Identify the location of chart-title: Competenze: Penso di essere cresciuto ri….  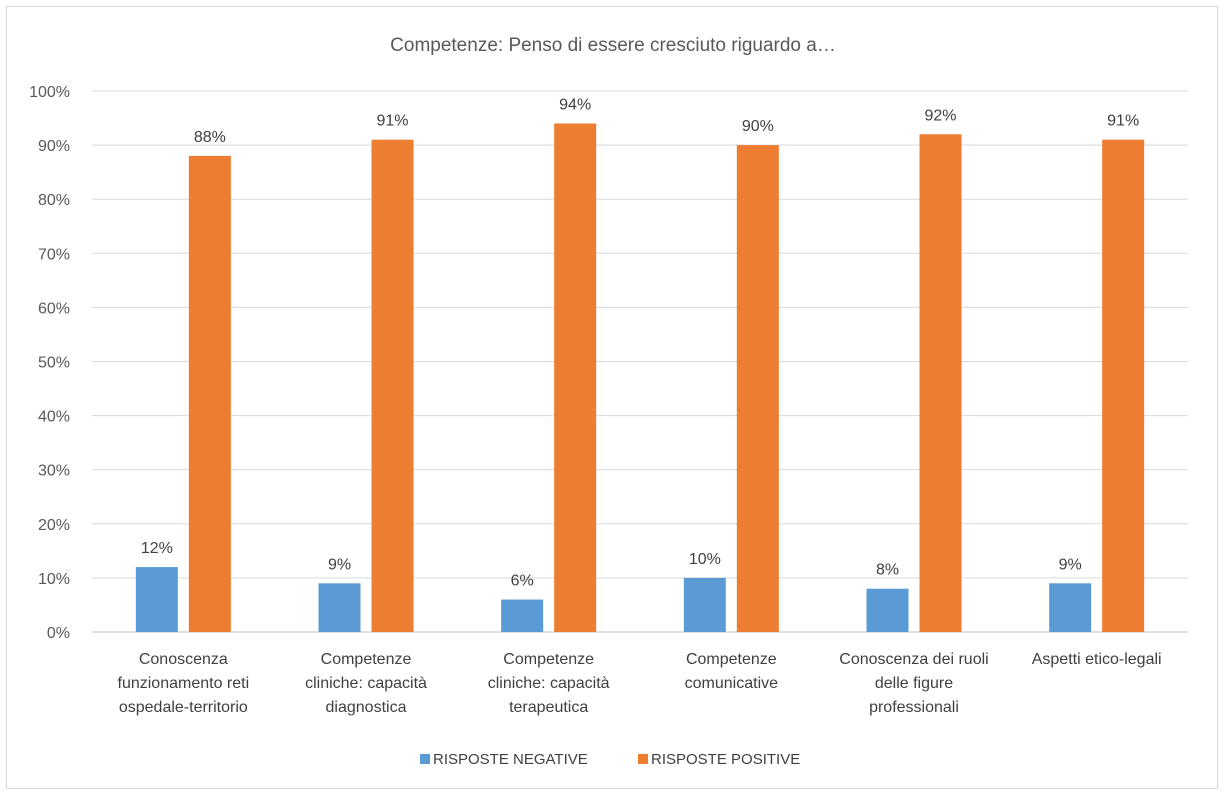
(613, 45).